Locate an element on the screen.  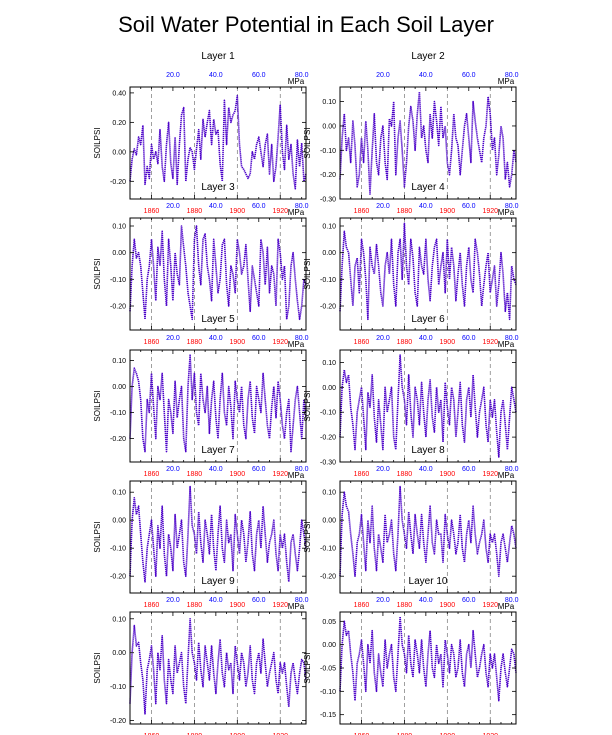
y-tick-label: 0.40 is located at coordinates (119, 93).